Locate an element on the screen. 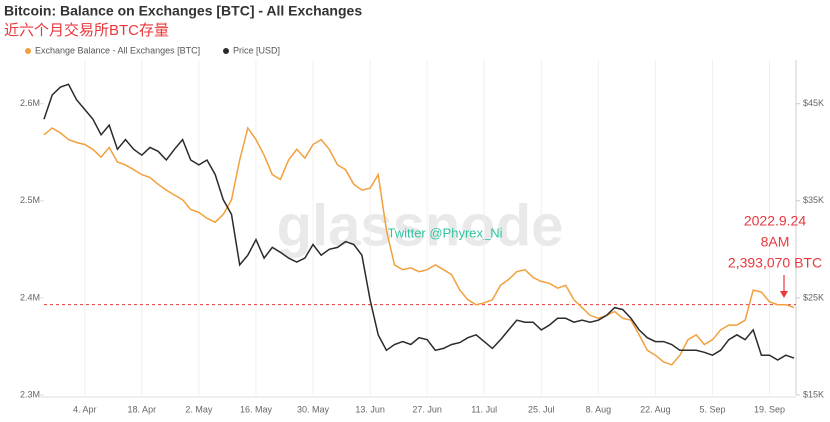  y2-tick-label: $45K is located at coordinates (813, 103).